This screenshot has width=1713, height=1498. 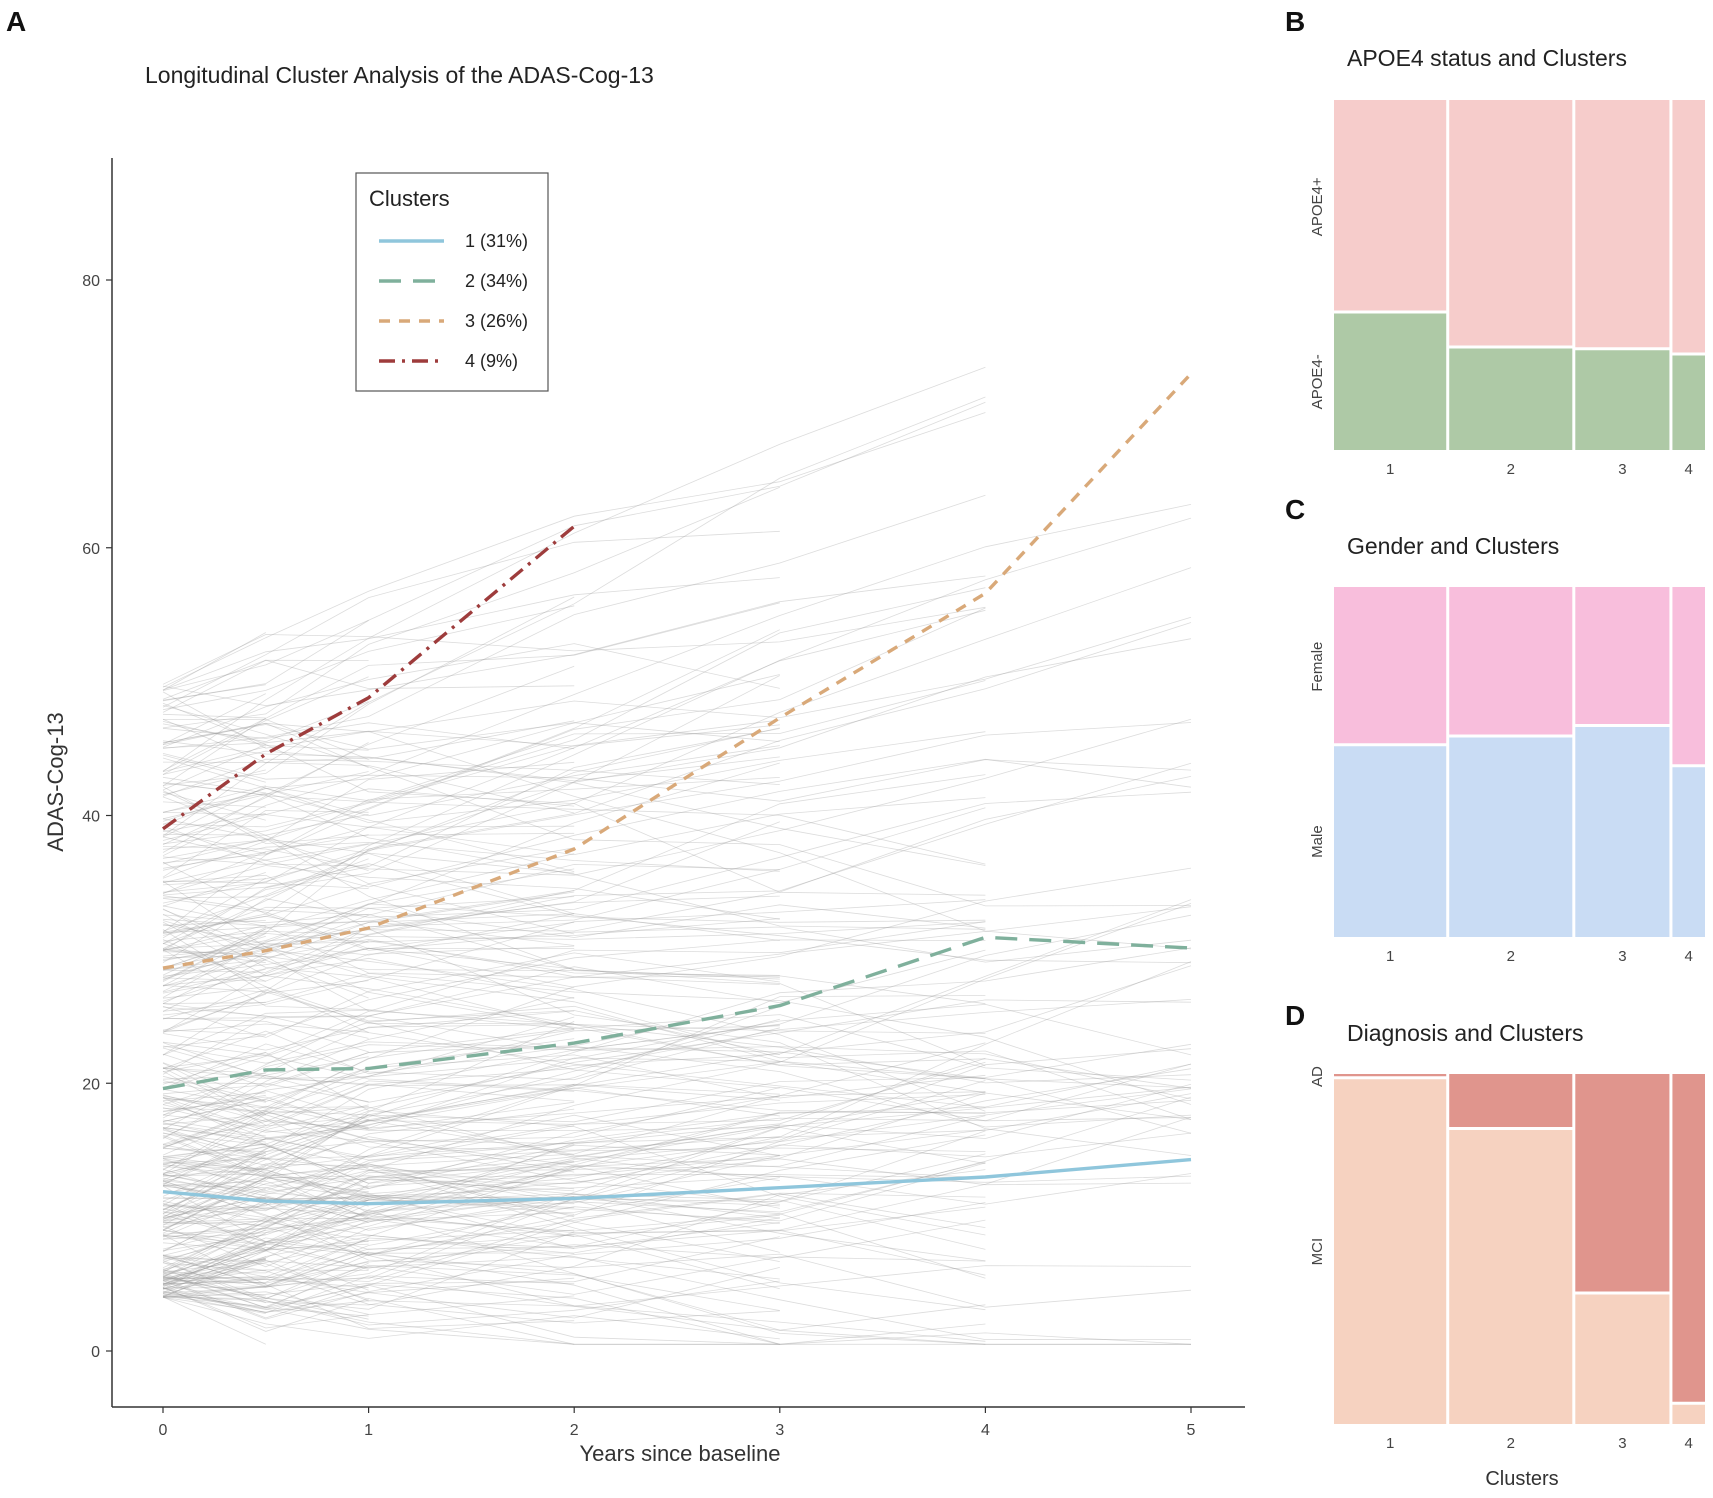 I want to click on mosaic-x-tick-label: 4, so click(x=1689, y=1443).